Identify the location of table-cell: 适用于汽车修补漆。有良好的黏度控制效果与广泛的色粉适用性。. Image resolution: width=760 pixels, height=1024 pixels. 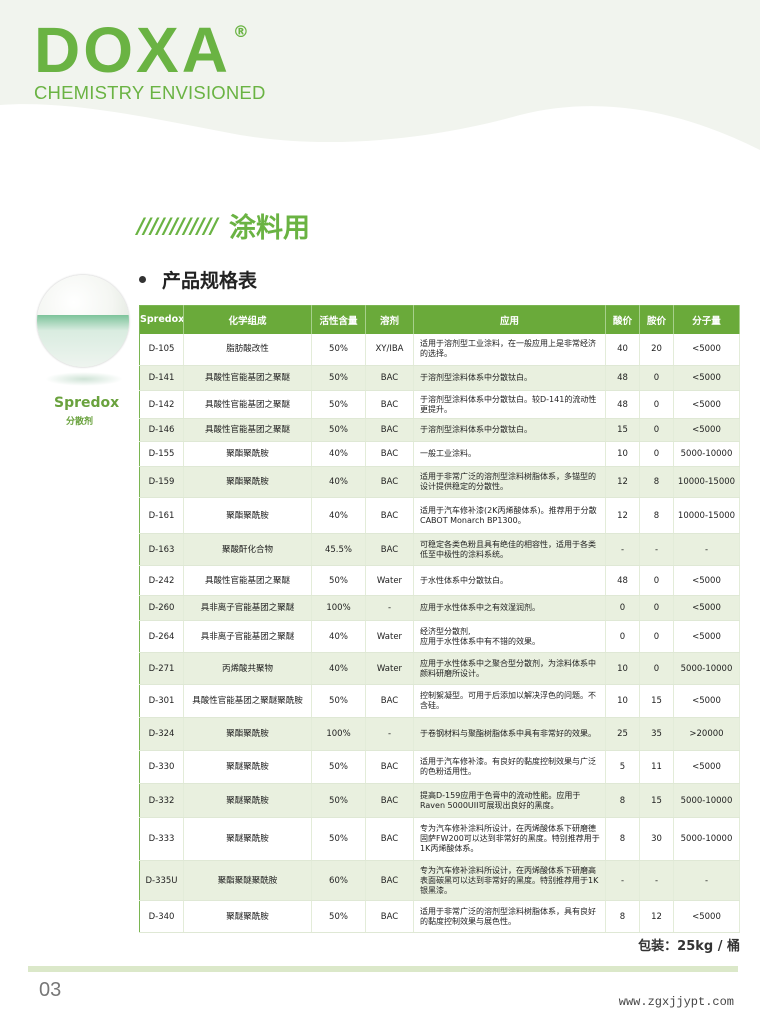
(509, 767).